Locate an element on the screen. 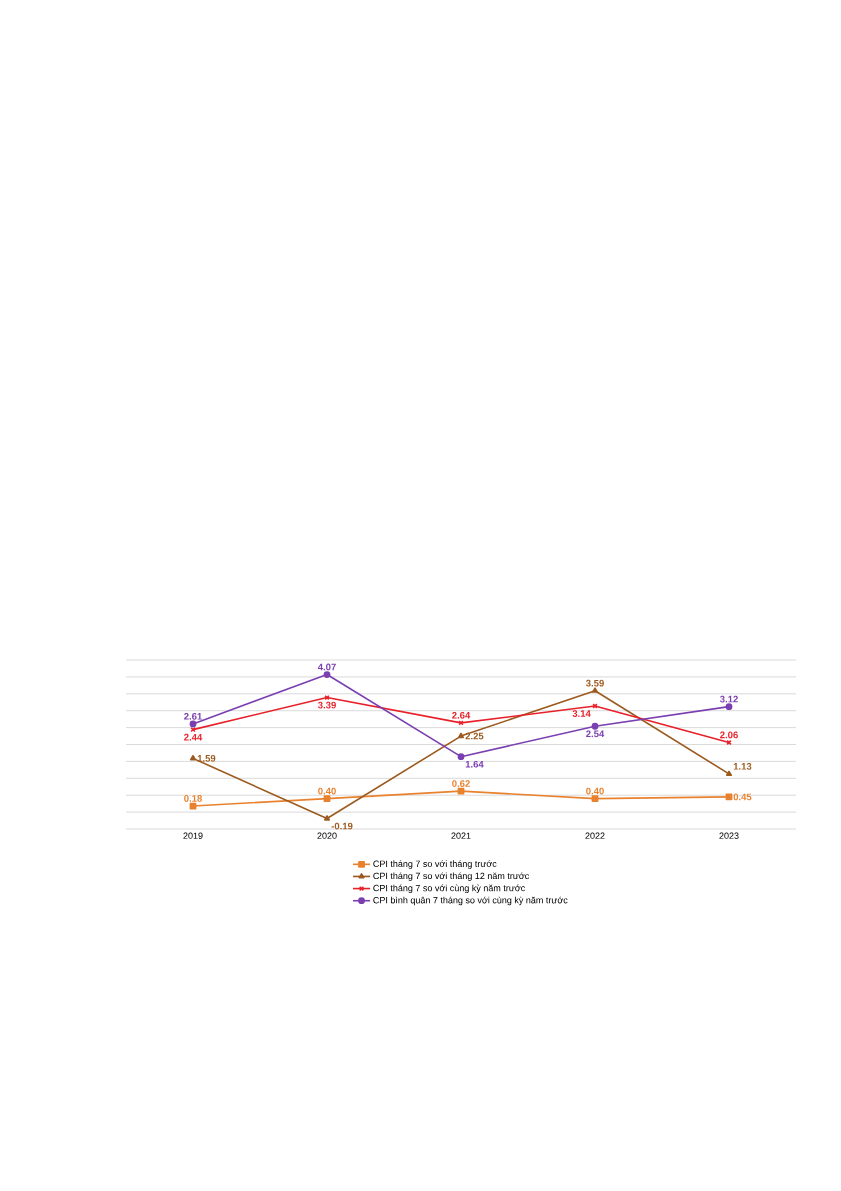 The image size is (841, 1191). data-label: 0.18 is located at coordinates (193, 798).